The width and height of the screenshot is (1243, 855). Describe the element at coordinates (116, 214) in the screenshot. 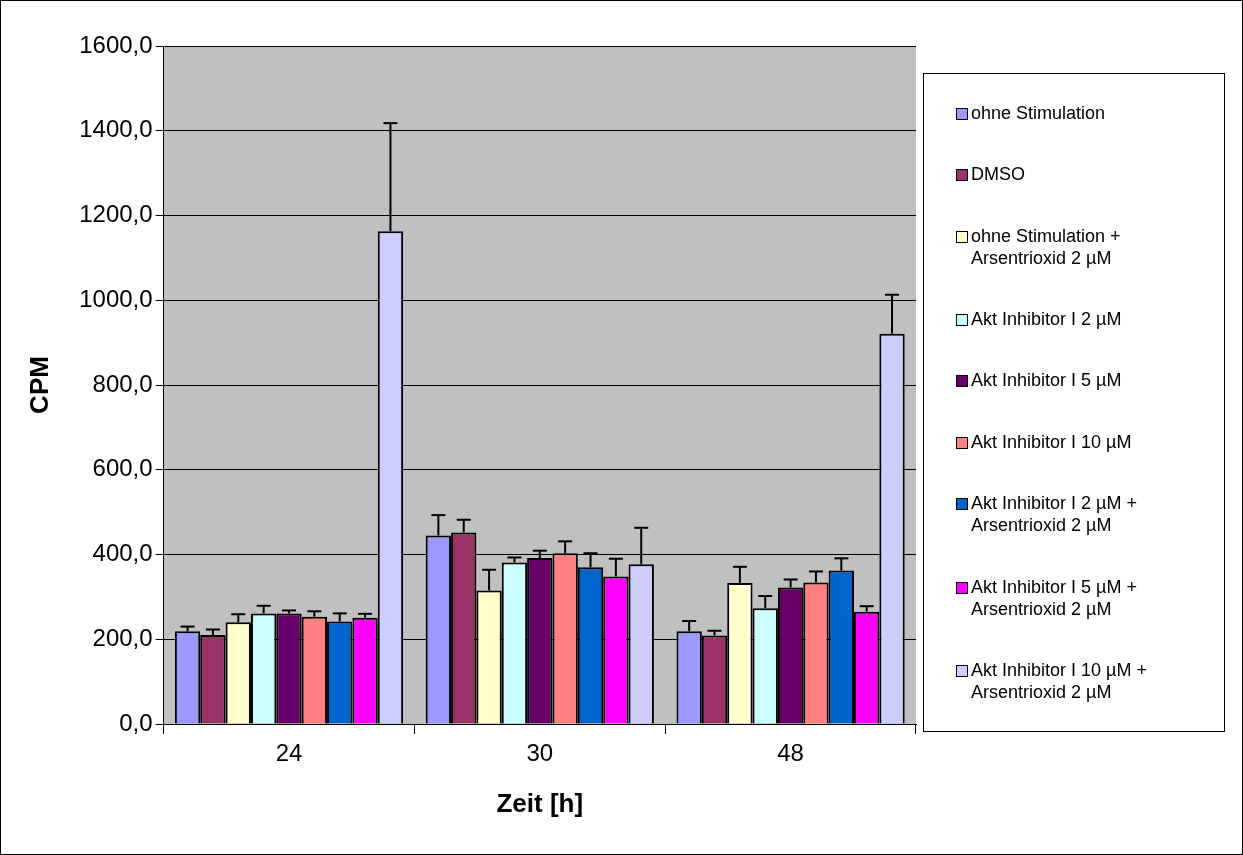

I see `y-tick-label: 1200,0` at that location.